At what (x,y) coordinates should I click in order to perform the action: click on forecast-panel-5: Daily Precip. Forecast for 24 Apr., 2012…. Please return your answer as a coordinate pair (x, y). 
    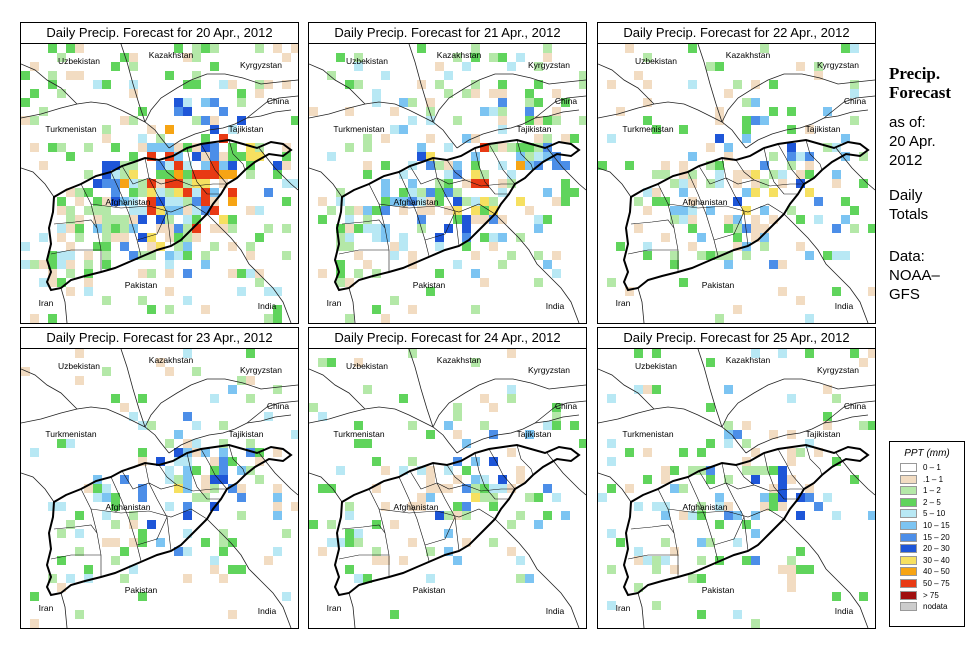
    Looking at the image, I should click on (447, 478).